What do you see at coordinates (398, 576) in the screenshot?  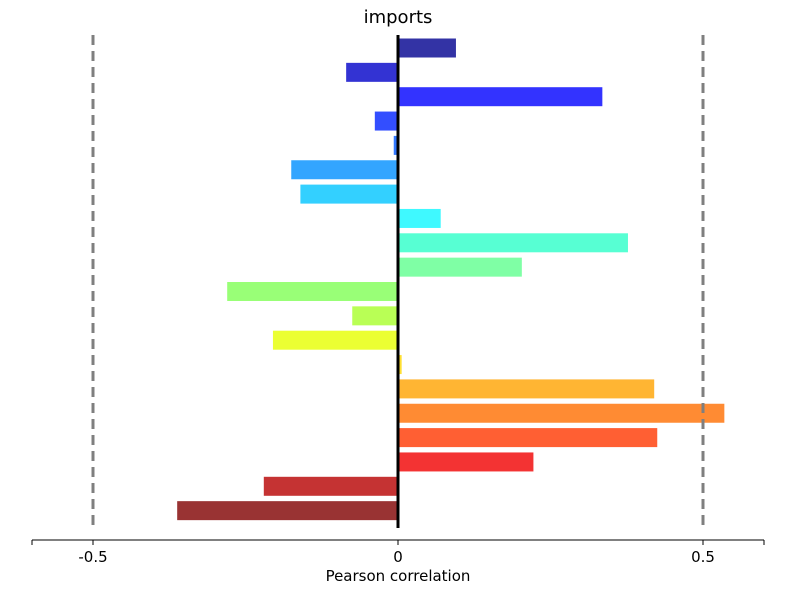 I see `x-axis-label: Pearson correlation` at bounding box center [398, 576].